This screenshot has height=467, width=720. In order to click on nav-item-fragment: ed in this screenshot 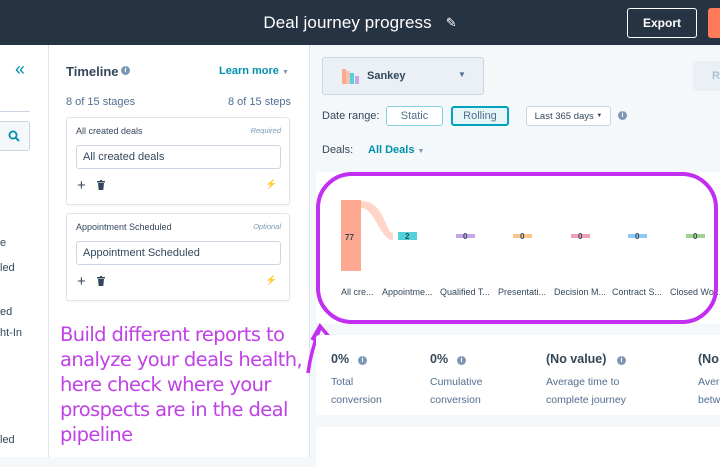, I will do `click(6, 312)`.